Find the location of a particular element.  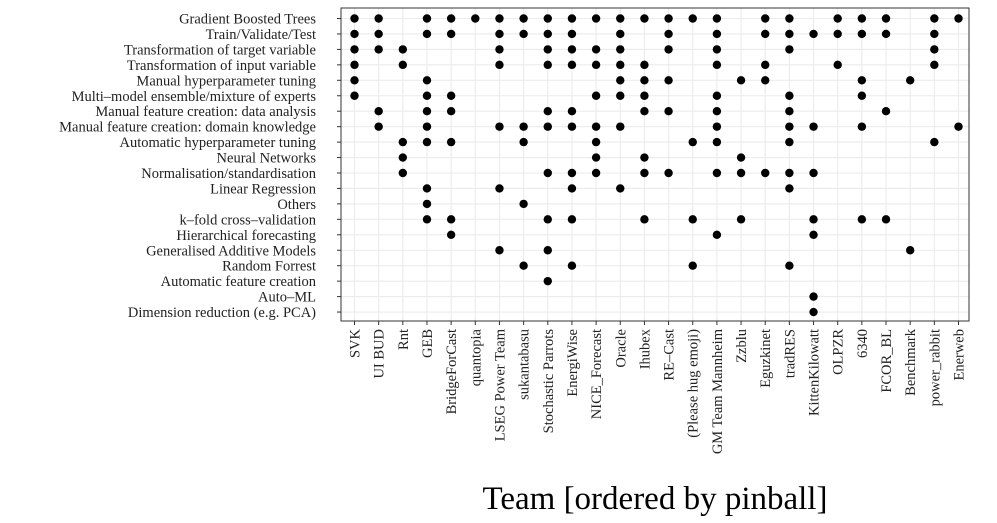

x-tick-label: SVK is located at coordinates (356, 343).